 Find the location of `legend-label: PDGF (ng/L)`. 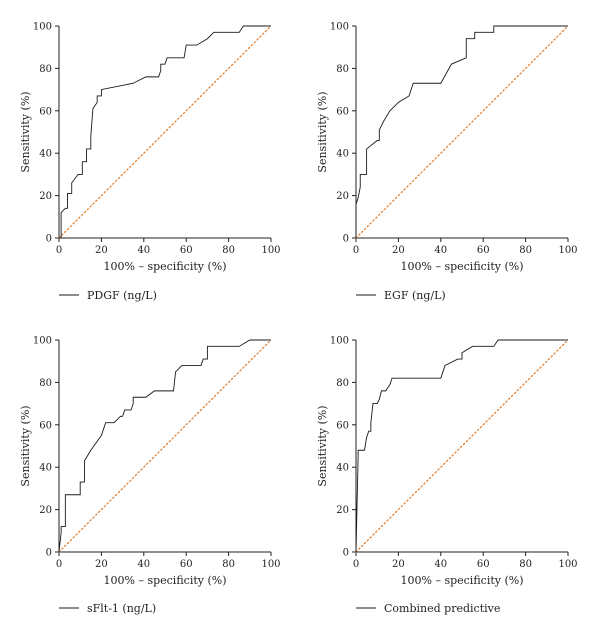

legend-label: PDGF (ng/L) is located at coordinates (122, 295).